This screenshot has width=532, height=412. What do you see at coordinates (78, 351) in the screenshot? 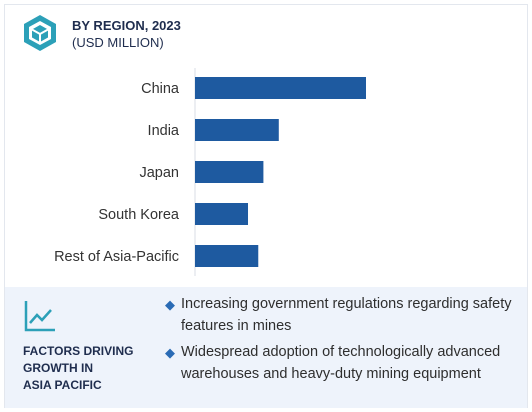
I see `factors-title-line: FACTORS DRIVING` at bounding box center [78, 351].